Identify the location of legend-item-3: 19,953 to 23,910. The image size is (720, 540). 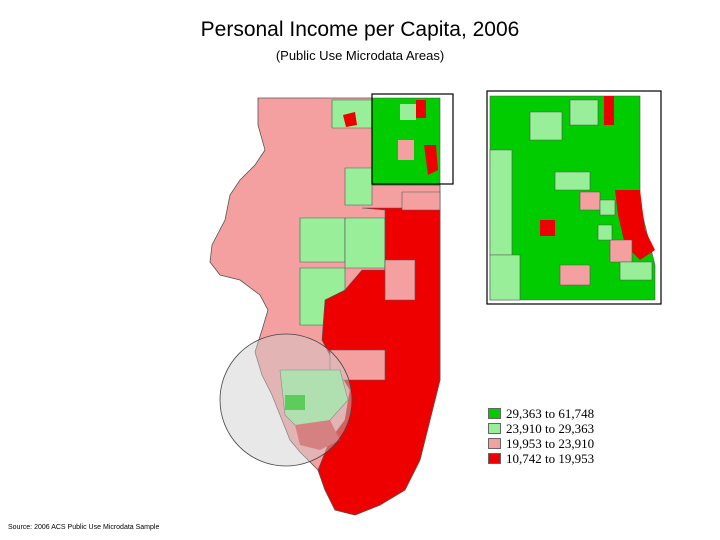
(541, 443).